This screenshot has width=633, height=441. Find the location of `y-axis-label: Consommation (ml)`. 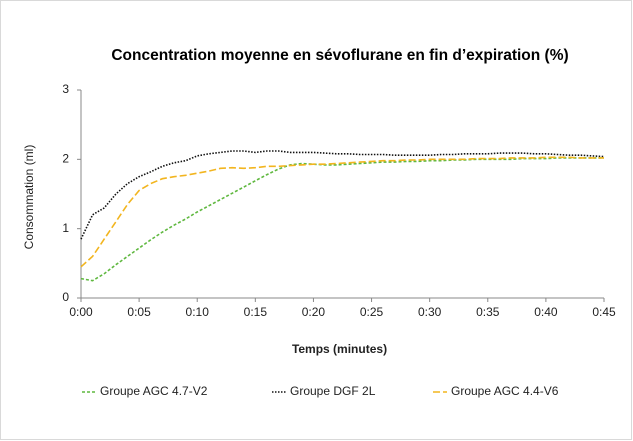

y-axis-label: Consommation (ml) is located at coordinates (29, 197).